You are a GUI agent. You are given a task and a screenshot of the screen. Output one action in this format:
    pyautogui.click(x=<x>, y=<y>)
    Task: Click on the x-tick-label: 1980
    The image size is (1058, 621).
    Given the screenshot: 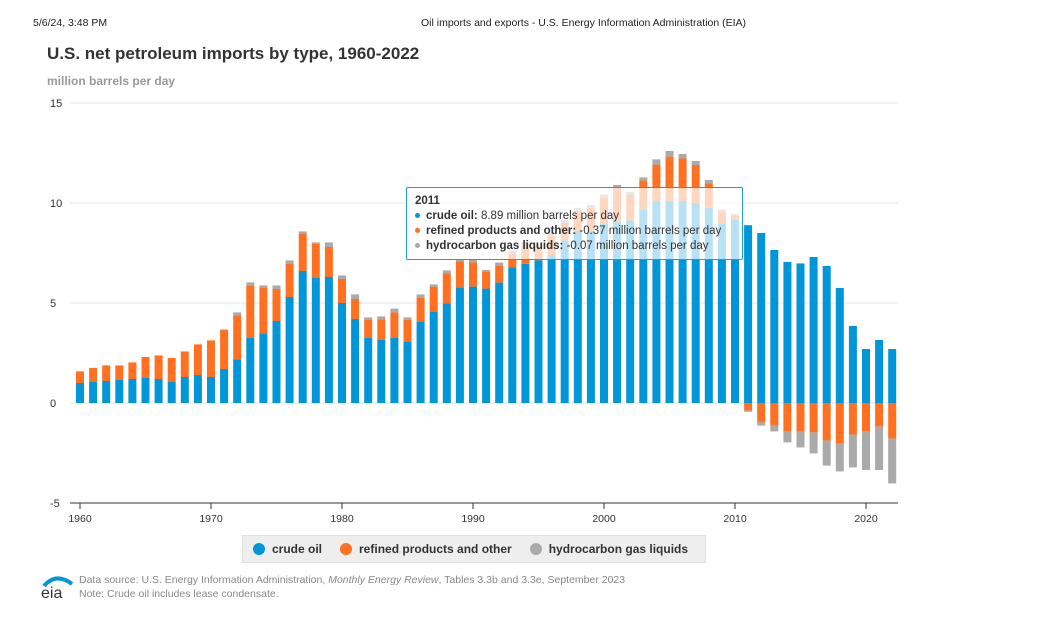 What is the action you would take?
    pyautogui.click(x=342, y=519)
    